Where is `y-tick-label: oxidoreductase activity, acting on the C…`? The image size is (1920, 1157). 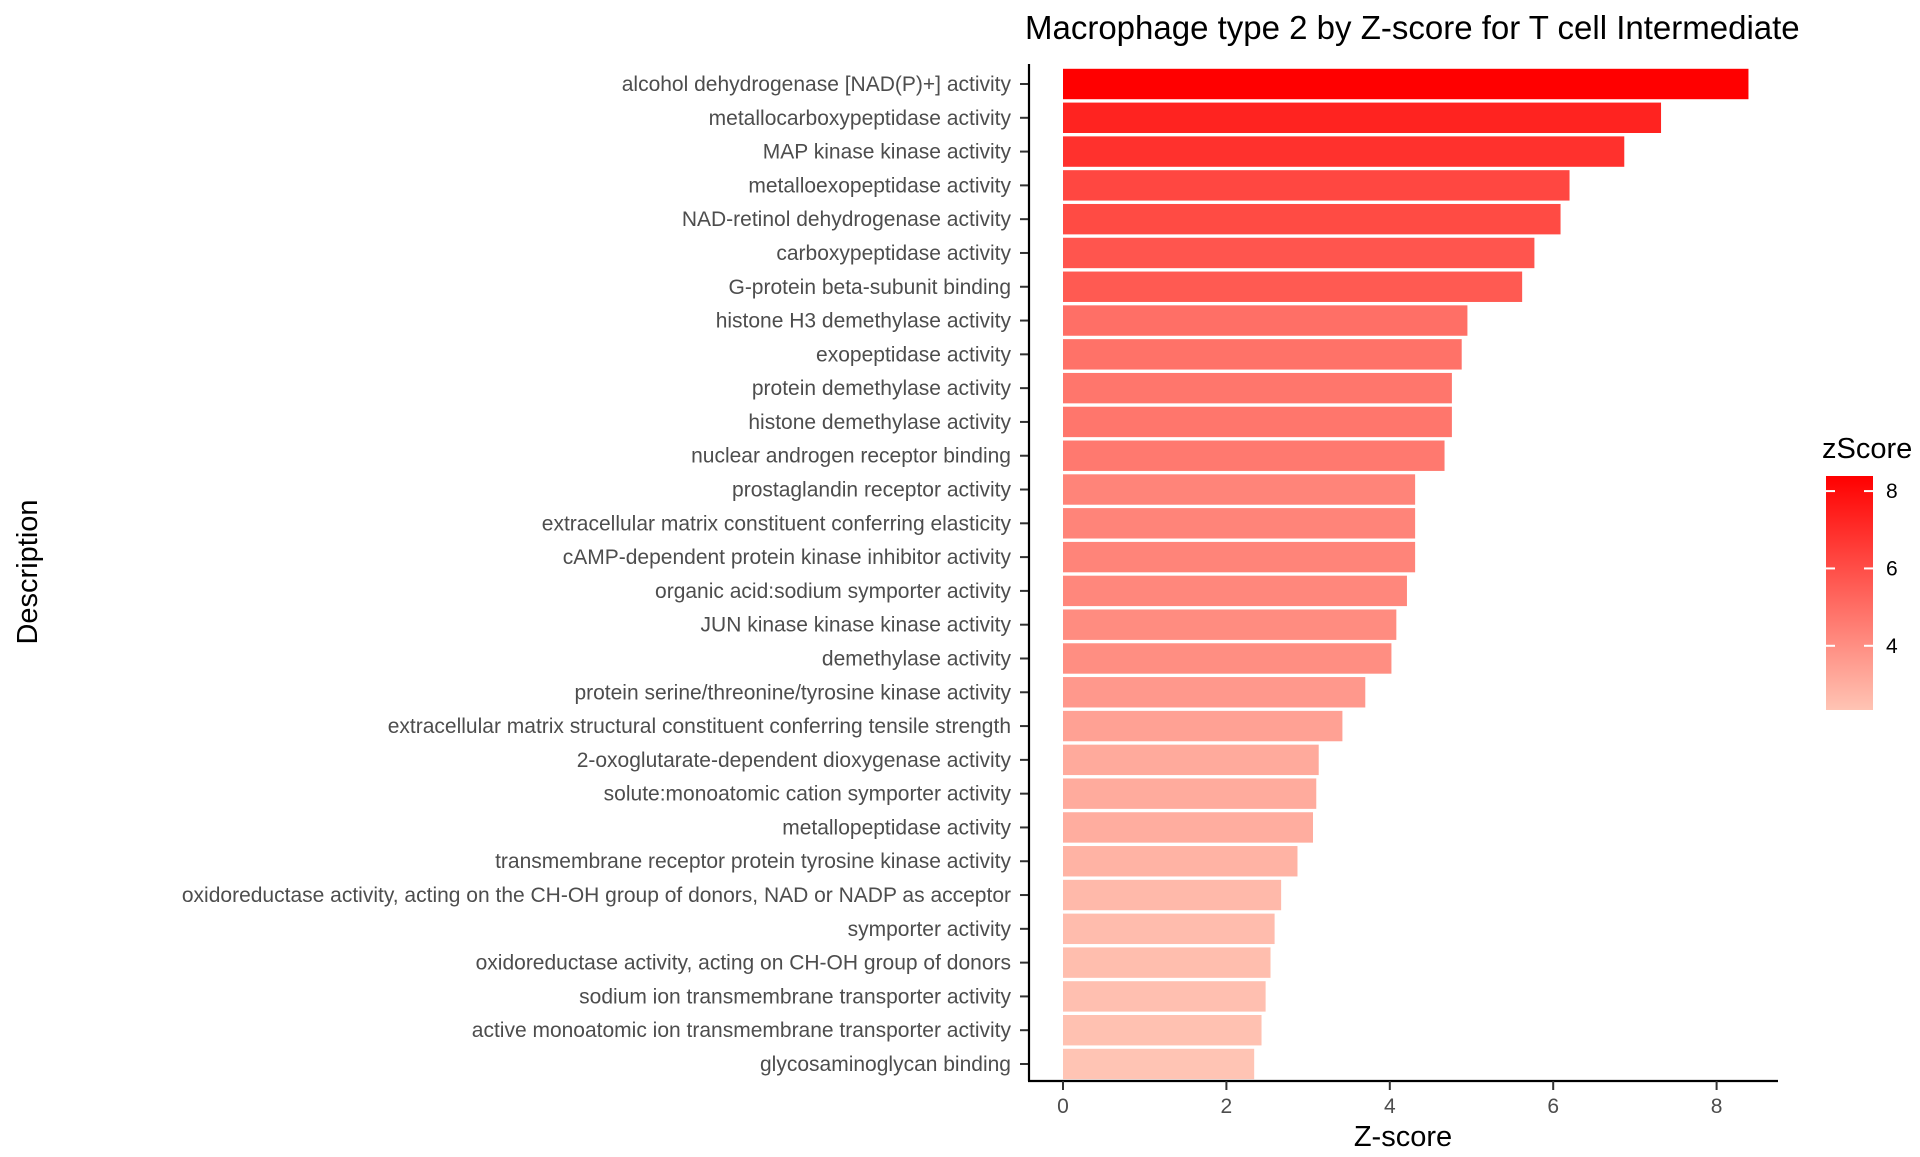
y-tick-label: oxidoreductase activity, acting on the C… is located at coordinates (596, 895).